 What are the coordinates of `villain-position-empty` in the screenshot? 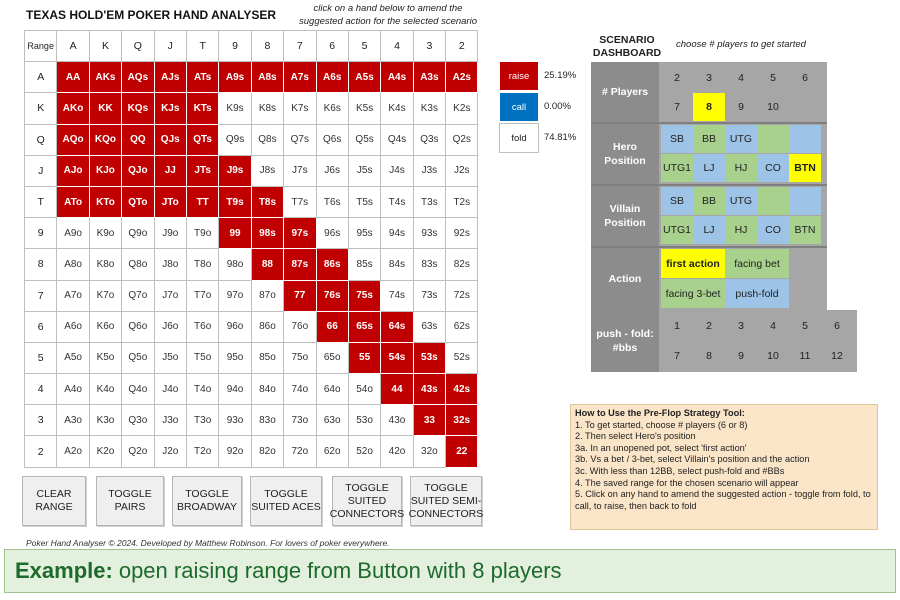 It's located at (805, 201).